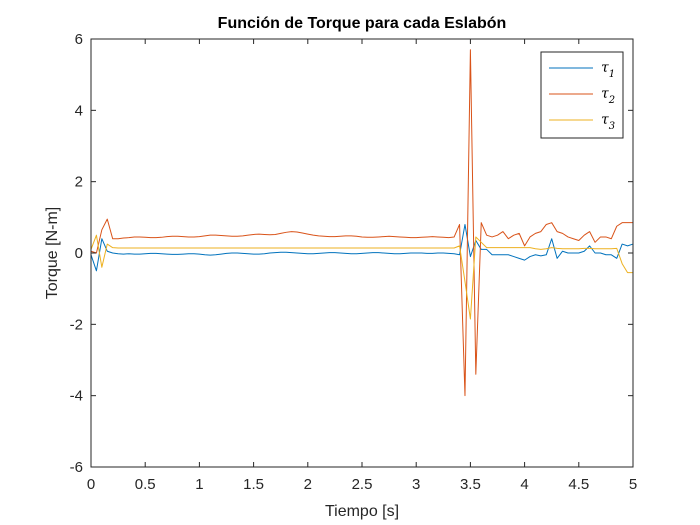  I want to click on x-tick-label: 3.5, so click(470, 484).